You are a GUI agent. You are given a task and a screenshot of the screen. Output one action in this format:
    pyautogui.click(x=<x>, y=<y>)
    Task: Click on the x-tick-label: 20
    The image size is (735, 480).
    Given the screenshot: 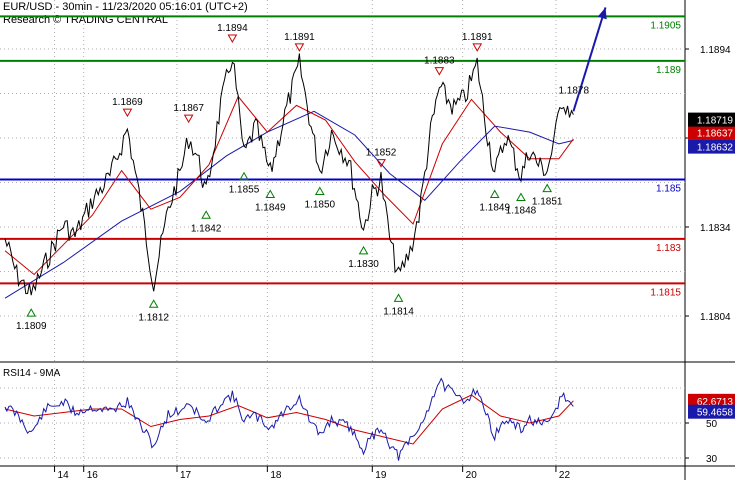 What is the action you would take?
    pyautogui.click(x=472, y=475)
    